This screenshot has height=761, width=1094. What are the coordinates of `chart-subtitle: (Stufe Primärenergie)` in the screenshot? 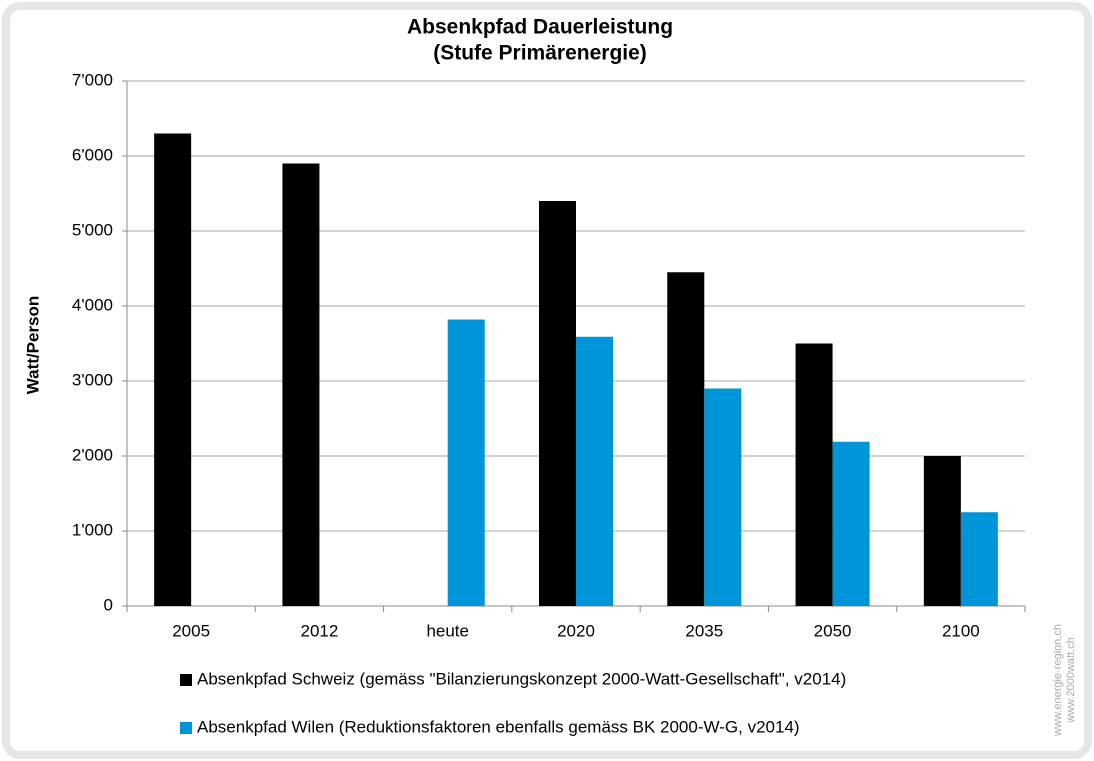 It's located at (540, 53).